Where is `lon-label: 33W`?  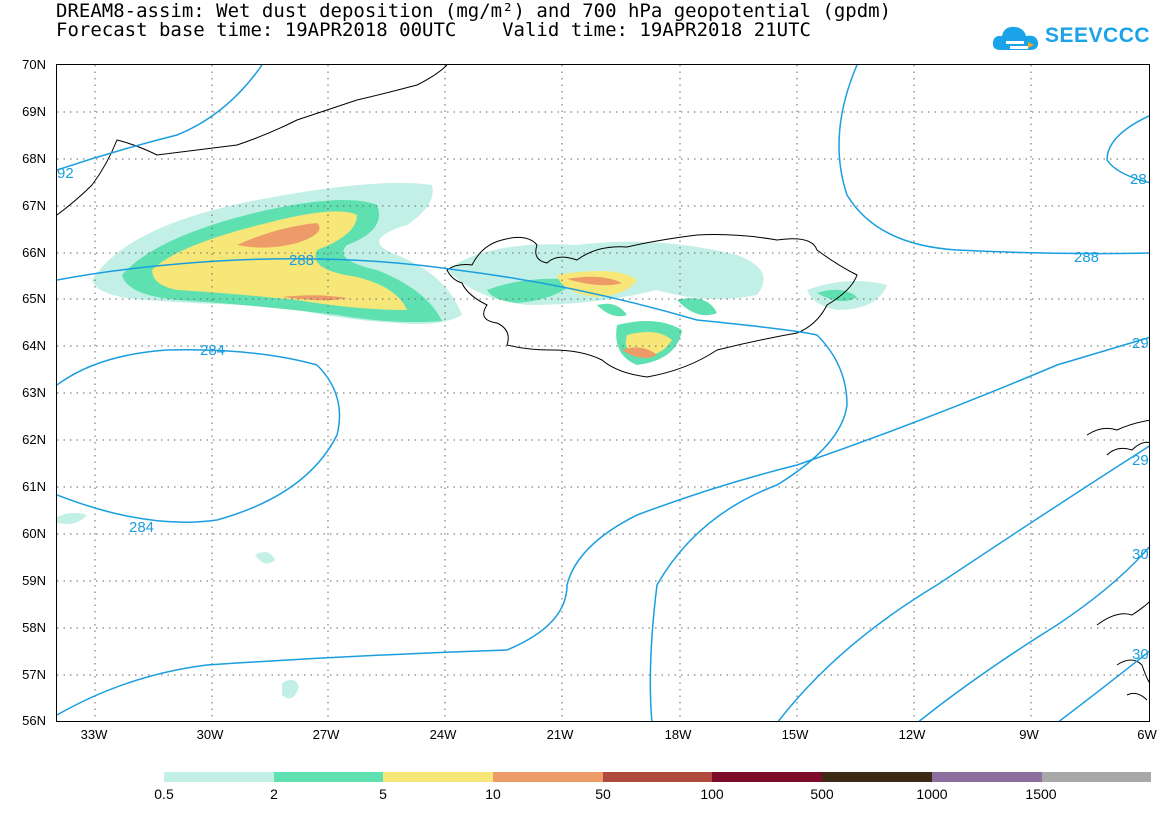 lon-label: 33W is located at coordinates (94, 734).